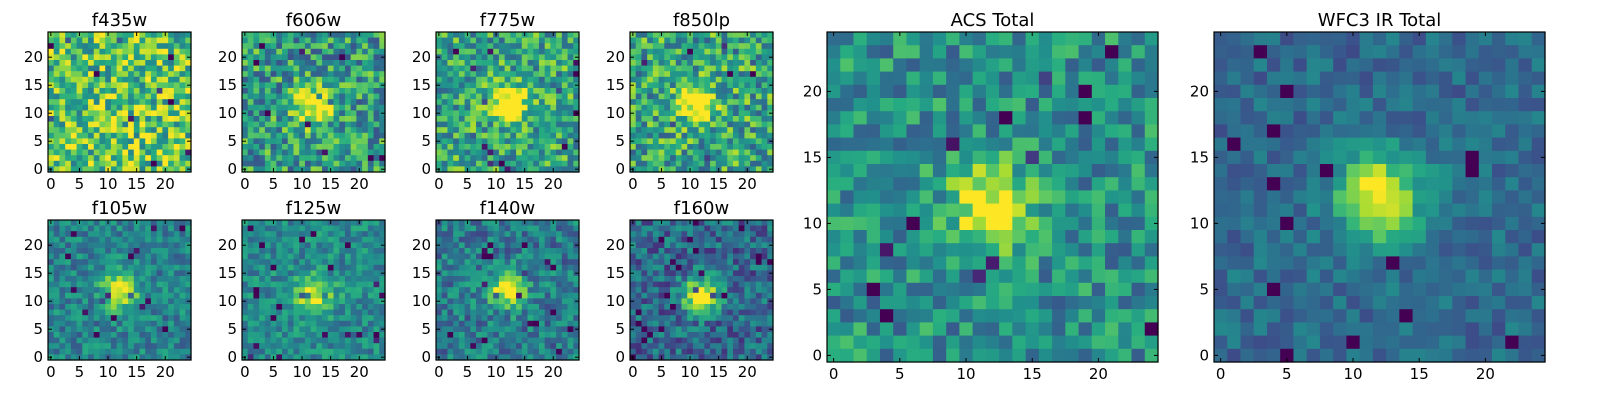 This screenshot has height=404, width=1600. I want to click on y-tick-label: 0, so click(426, 169).